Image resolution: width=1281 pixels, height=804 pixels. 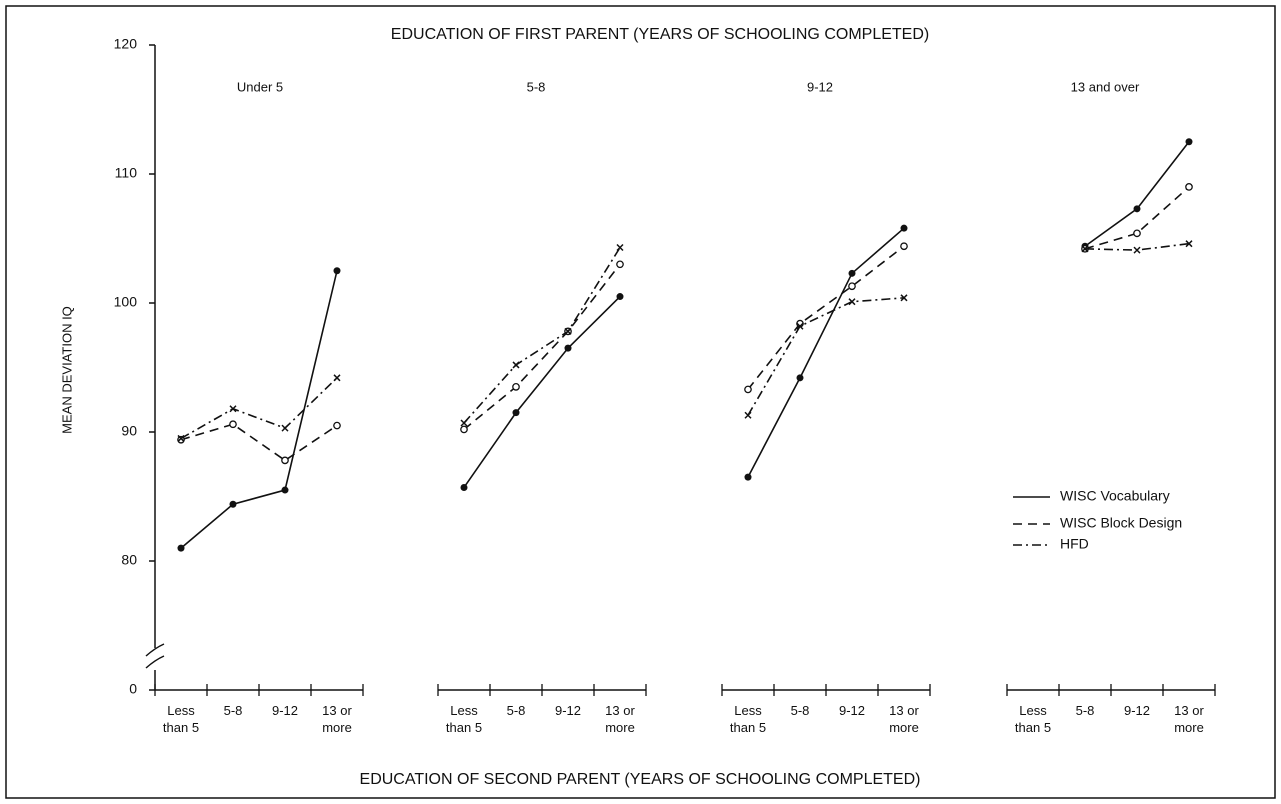 I want to click on panel-title: 5-8, so click(x=536, y=86).